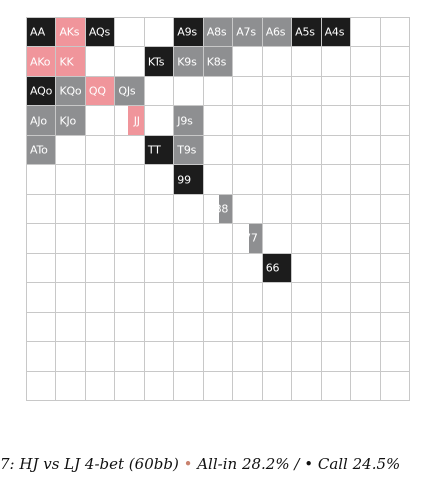 The width and height of the screenshot is (438, 489). Describe the element at coordinates (66, 62) in the screenshot. I see `hand-label: KK` at that location.